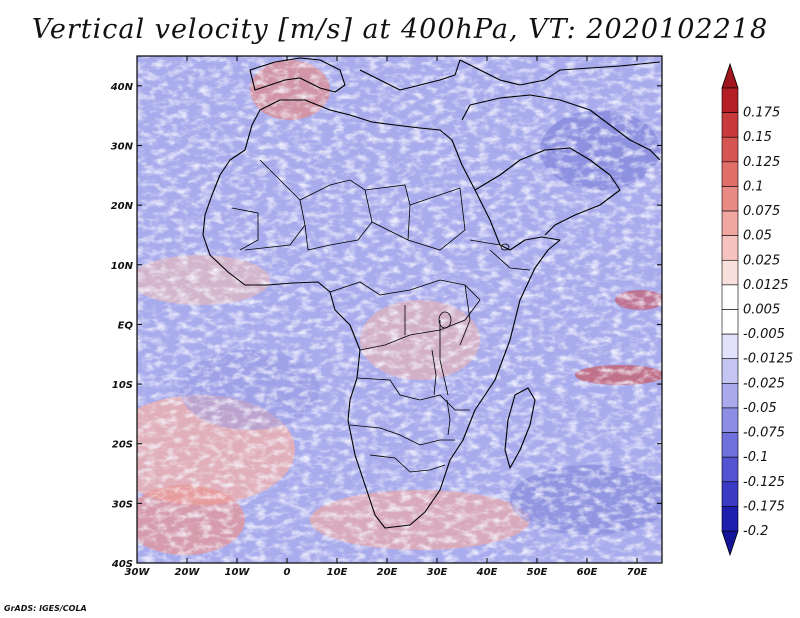 The width and height of the screenshot is (800, 618). I want to click on lon-label: 10E, so click(337, 572).